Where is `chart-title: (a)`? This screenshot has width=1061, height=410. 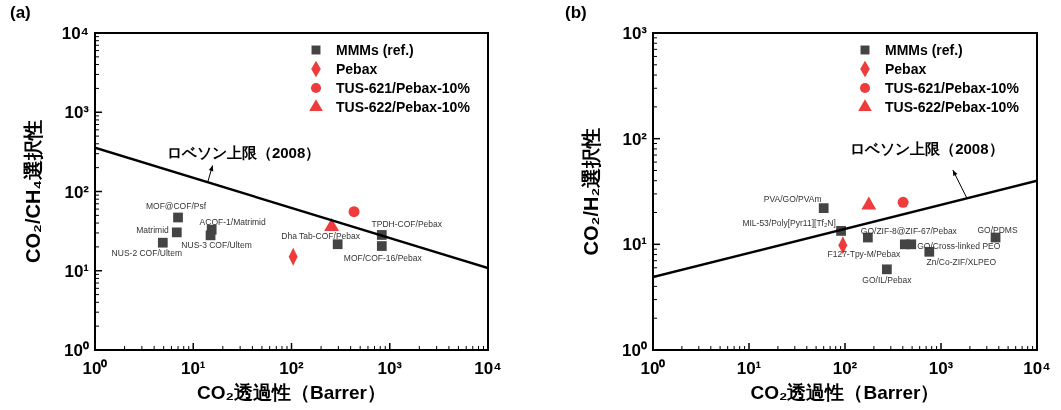 chart-title: (a) is located at coordinates (20, 12).